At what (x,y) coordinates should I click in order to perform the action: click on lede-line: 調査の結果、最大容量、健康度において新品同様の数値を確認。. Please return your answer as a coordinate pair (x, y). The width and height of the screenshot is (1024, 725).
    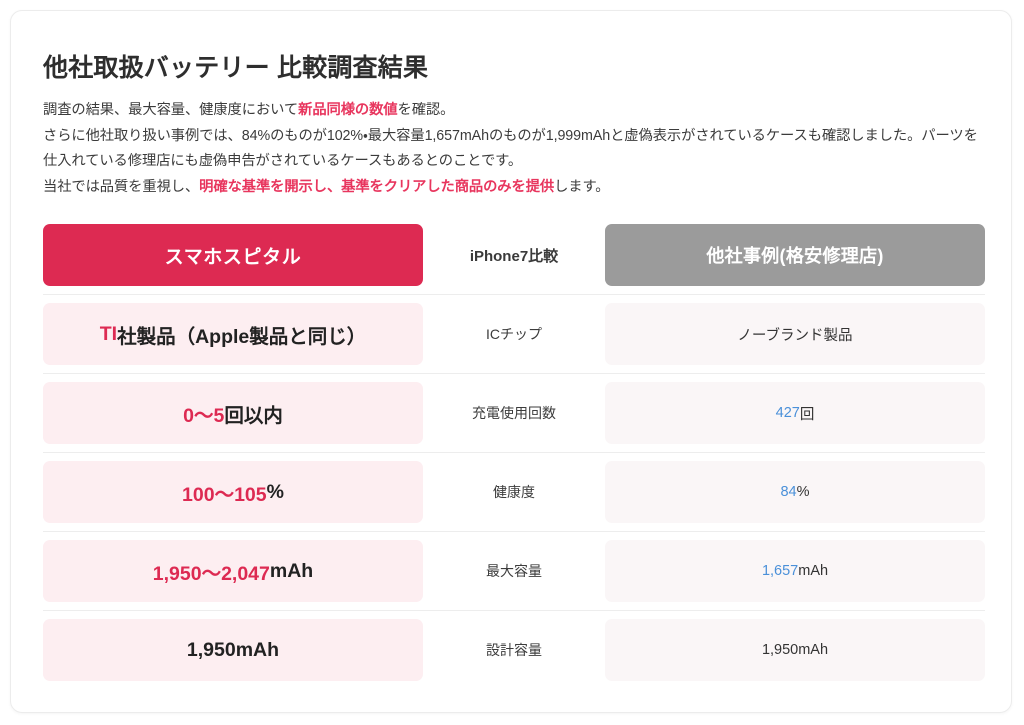
    Looking at the image, I should click on (248, 110).